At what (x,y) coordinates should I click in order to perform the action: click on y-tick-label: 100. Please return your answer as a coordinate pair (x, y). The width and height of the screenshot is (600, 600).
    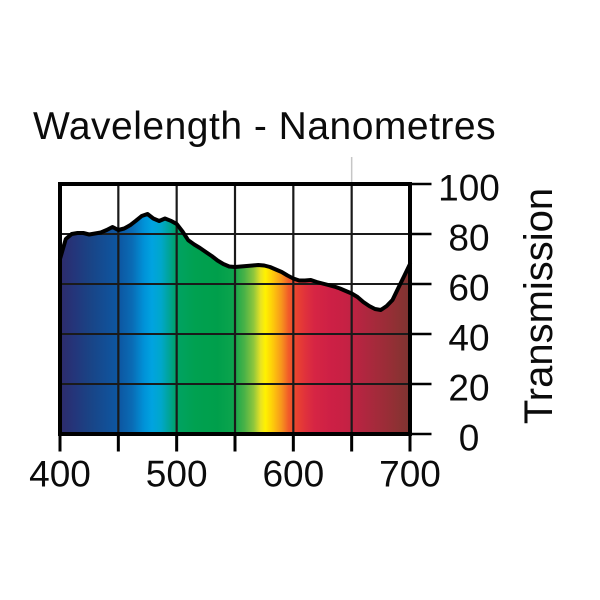
    Looking at the image, I should click on (469, 188).